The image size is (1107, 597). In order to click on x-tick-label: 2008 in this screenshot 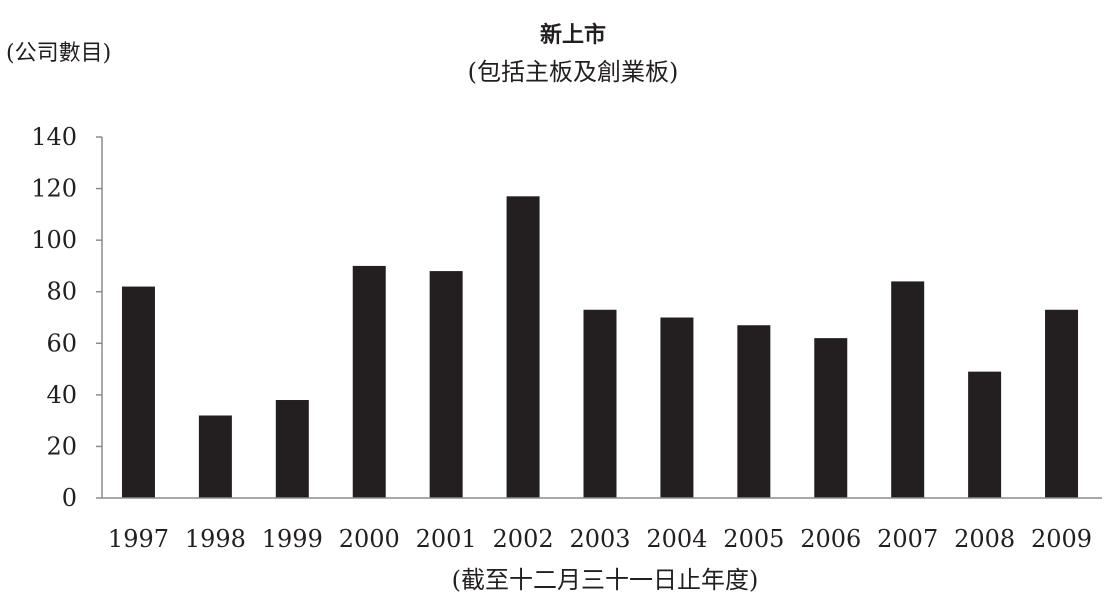, I will do `click(984, 539)`.